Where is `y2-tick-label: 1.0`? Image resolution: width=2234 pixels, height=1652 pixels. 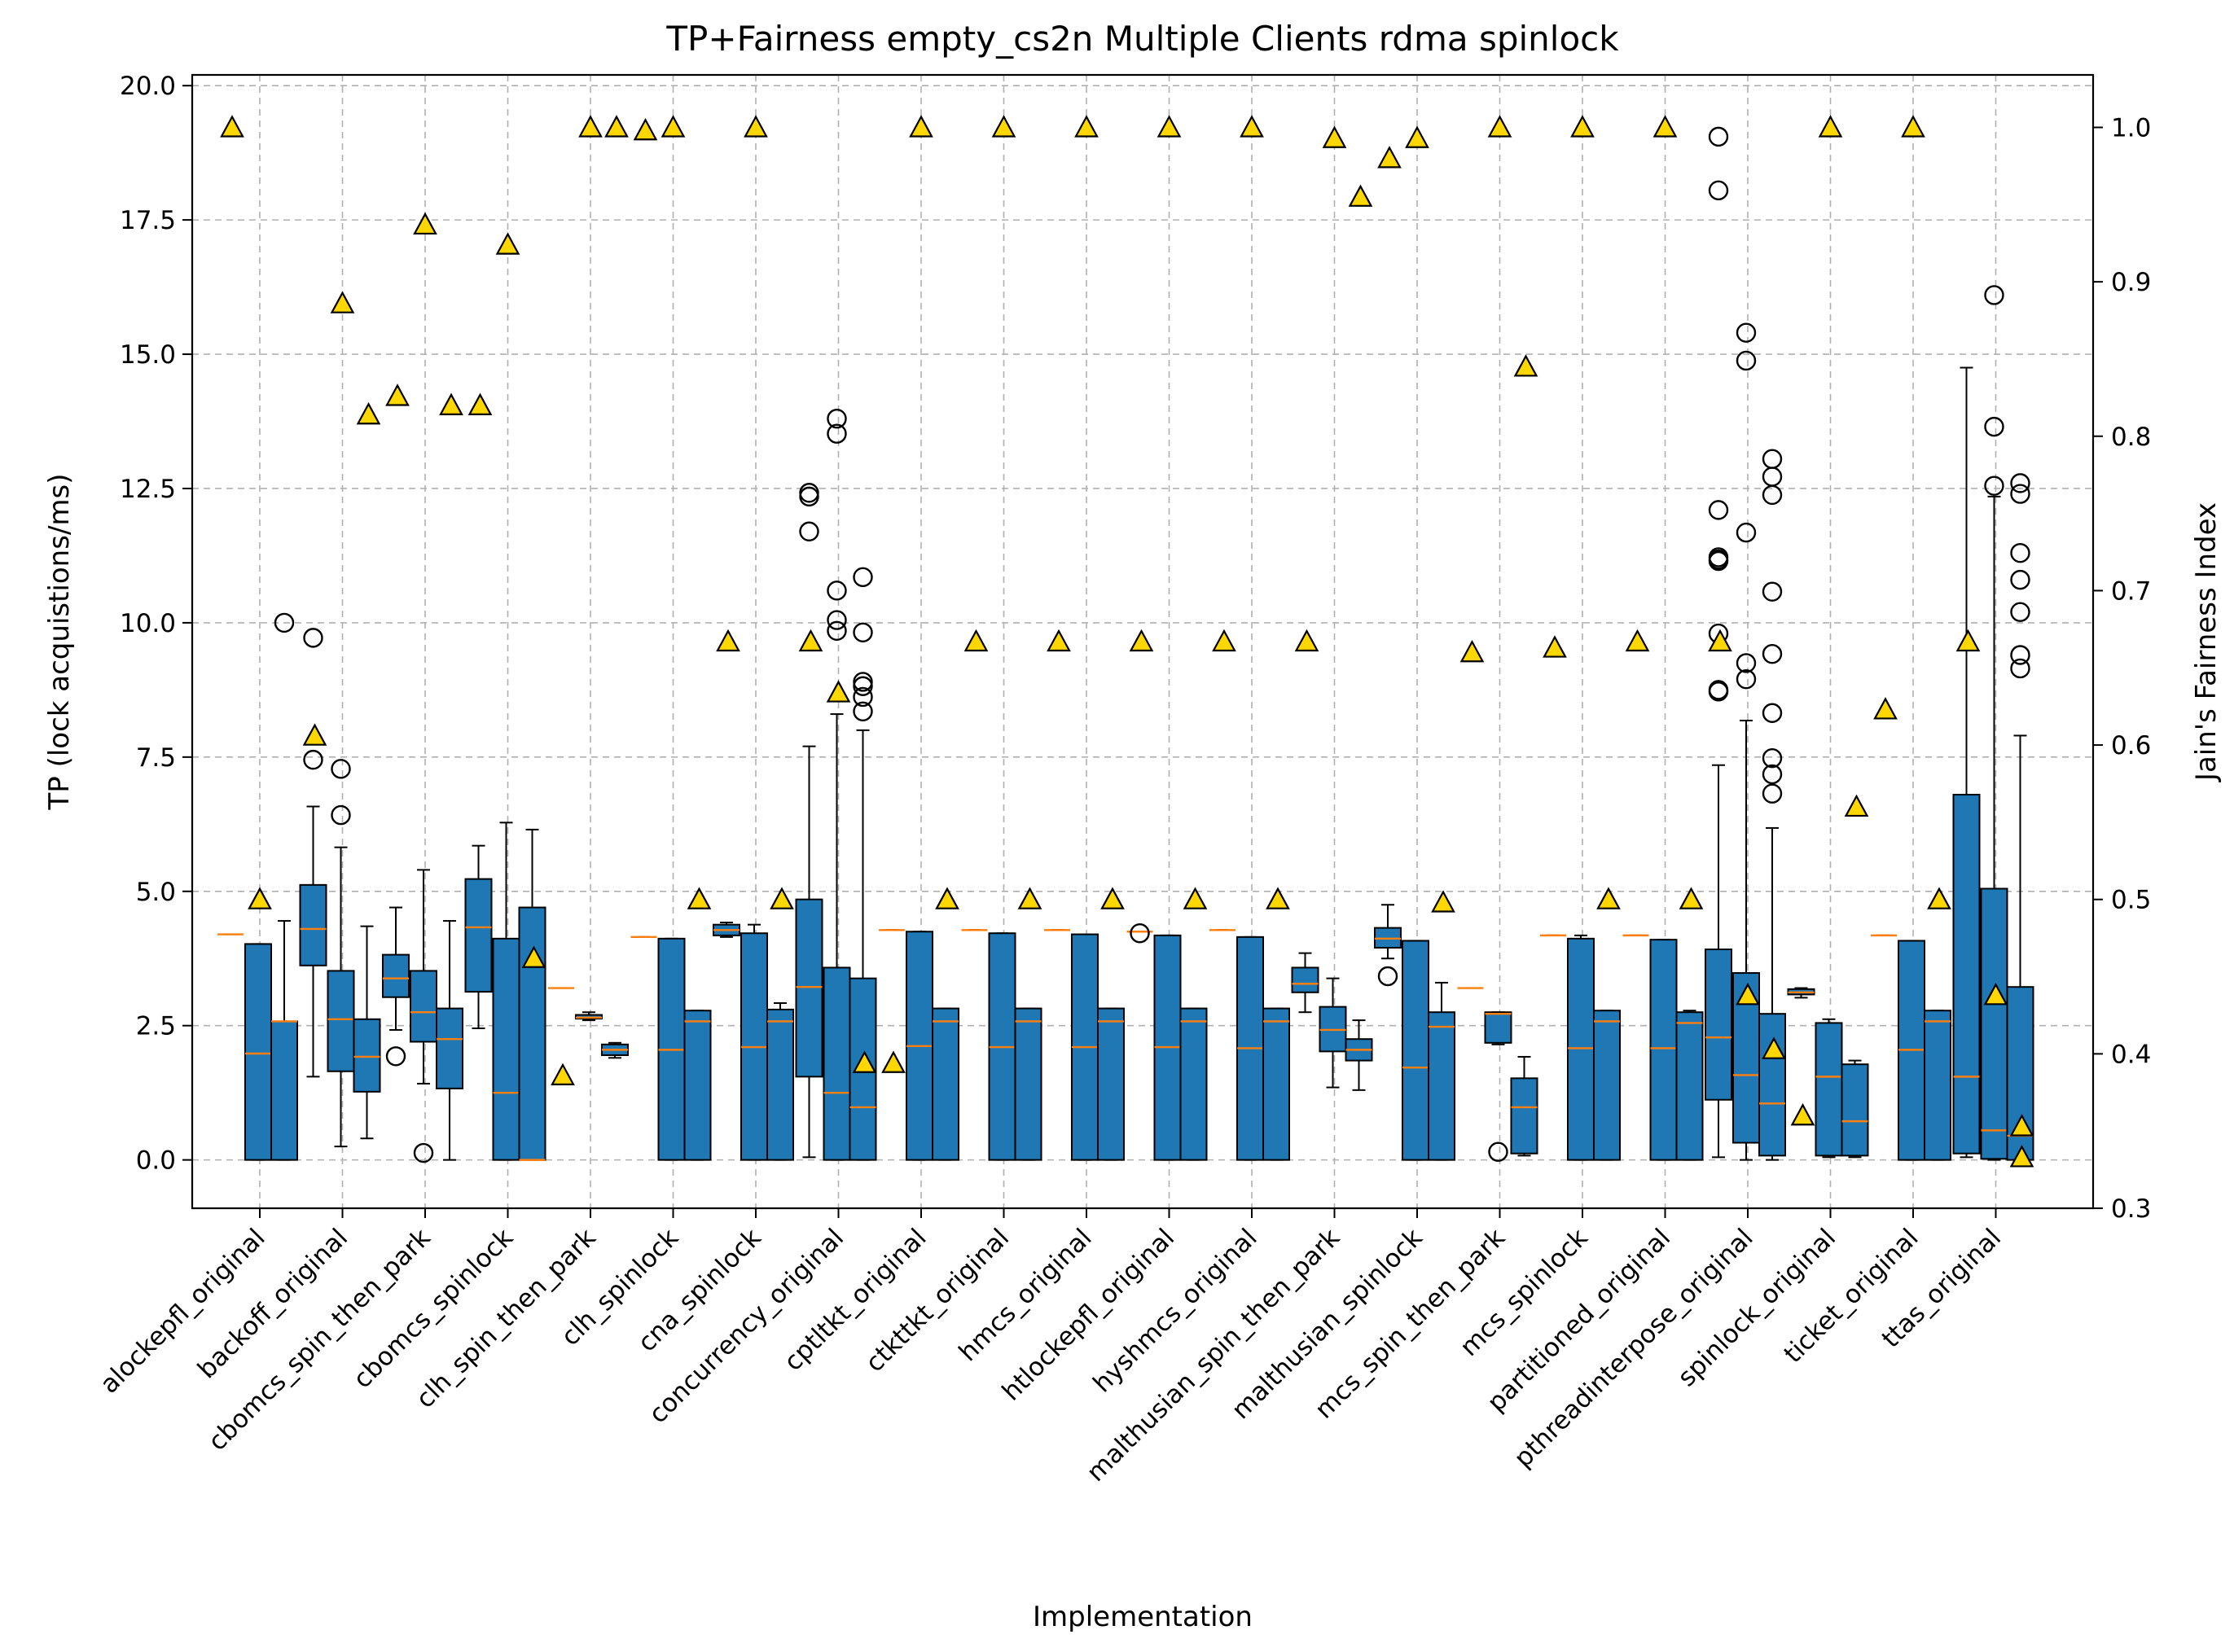
y2-tick-label: 1.0 is located at coordinates (2131, 127).